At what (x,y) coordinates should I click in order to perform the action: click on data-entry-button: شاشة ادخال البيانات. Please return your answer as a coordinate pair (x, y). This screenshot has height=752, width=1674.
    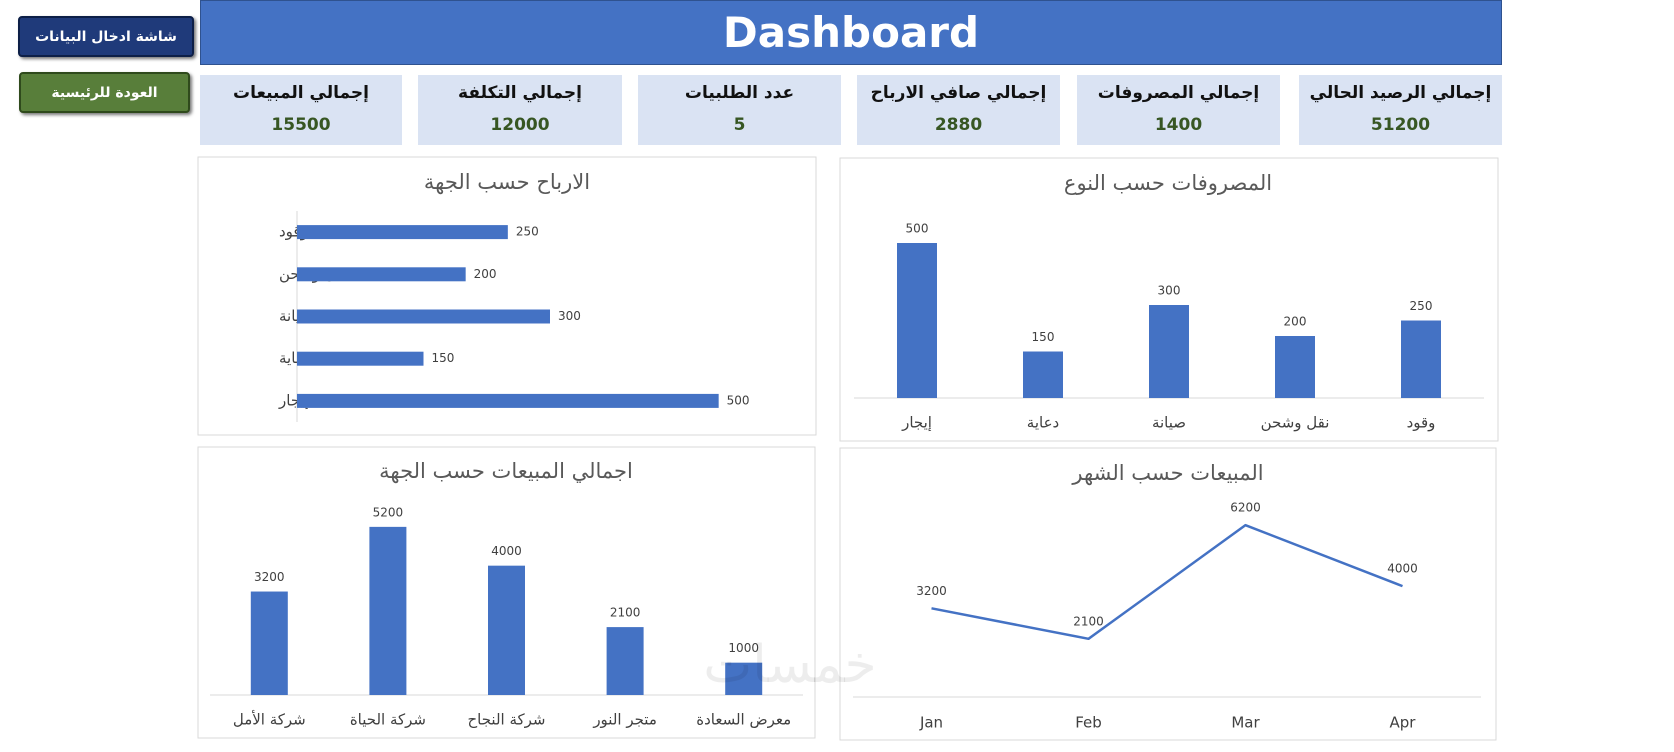
    Looking at the image, I should click on (106, 36).